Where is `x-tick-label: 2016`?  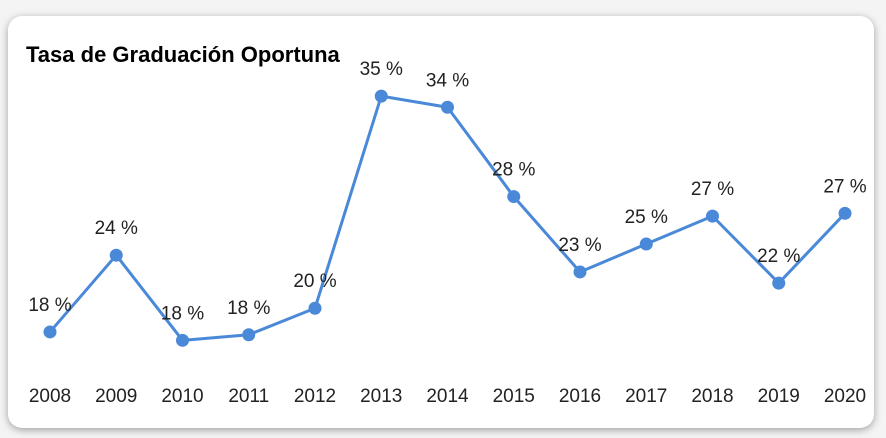
x-tick-label: 2016 is located at coordinates (580, 396).